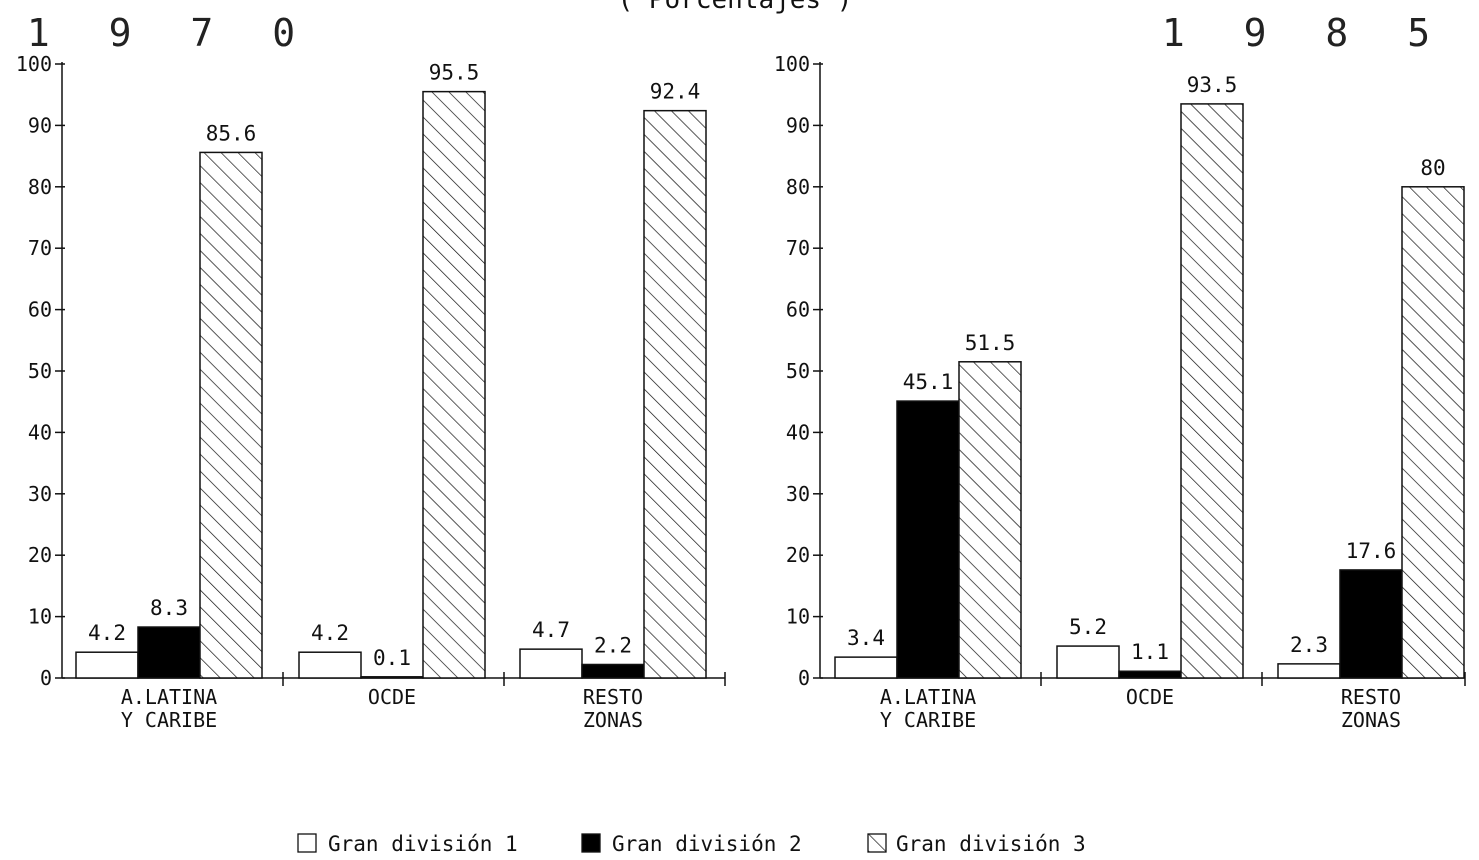 The image size is (1479, 860). I want to click on panel-title: 1 9 8 5, so click(1305, 33).